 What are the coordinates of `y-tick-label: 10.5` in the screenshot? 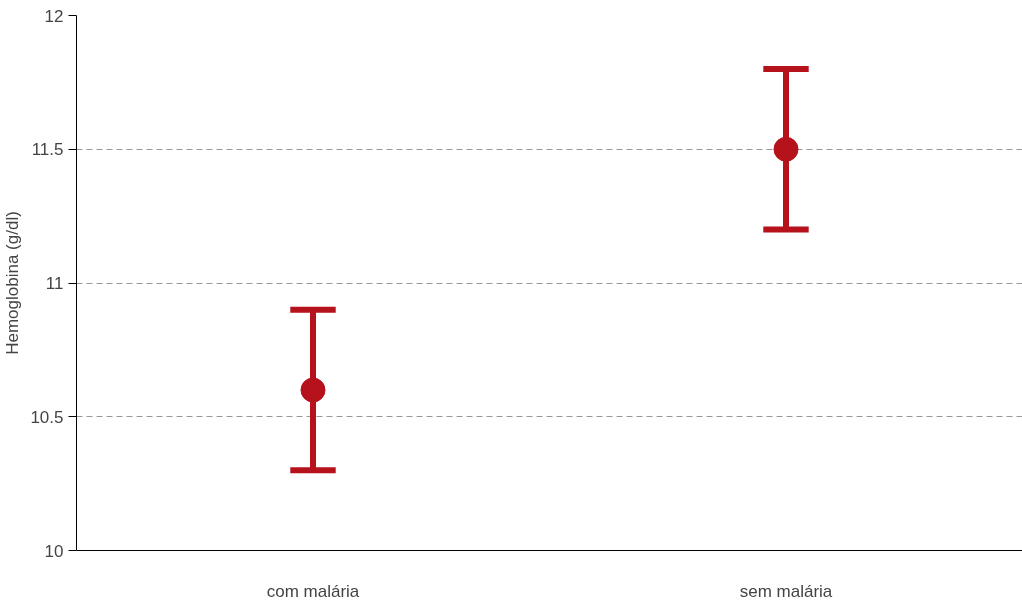 It's located at (47, 417).